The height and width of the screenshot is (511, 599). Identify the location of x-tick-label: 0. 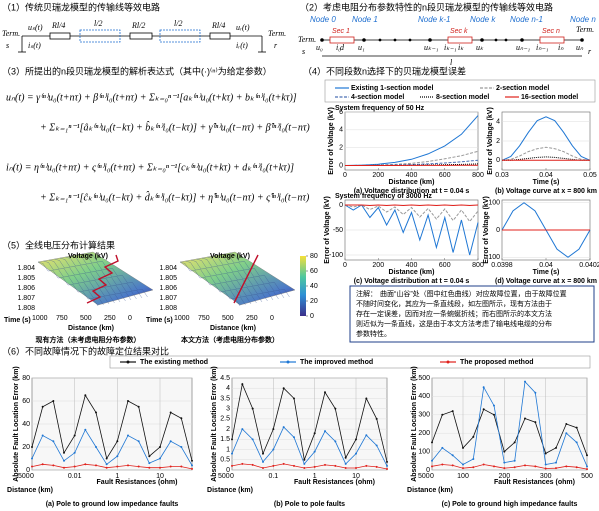
(345, 265).